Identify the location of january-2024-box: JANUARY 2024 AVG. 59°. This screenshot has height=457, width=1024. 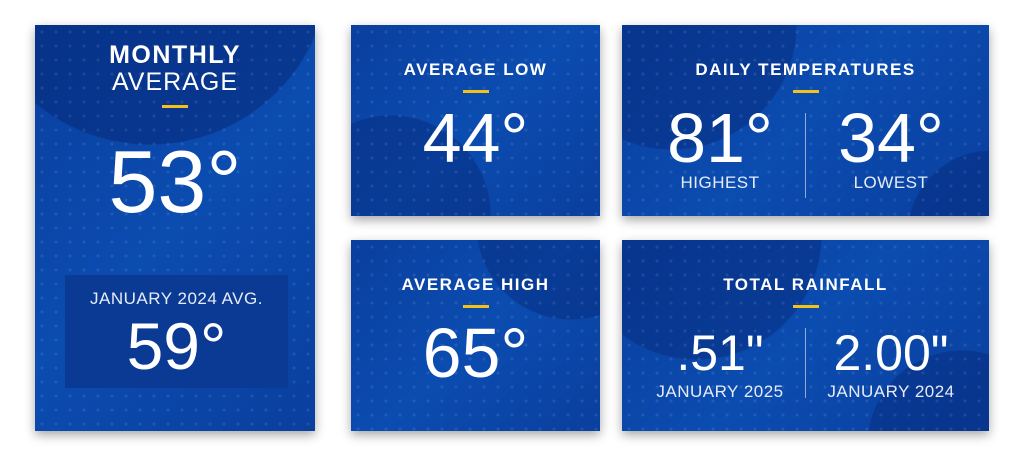
(176, 331).